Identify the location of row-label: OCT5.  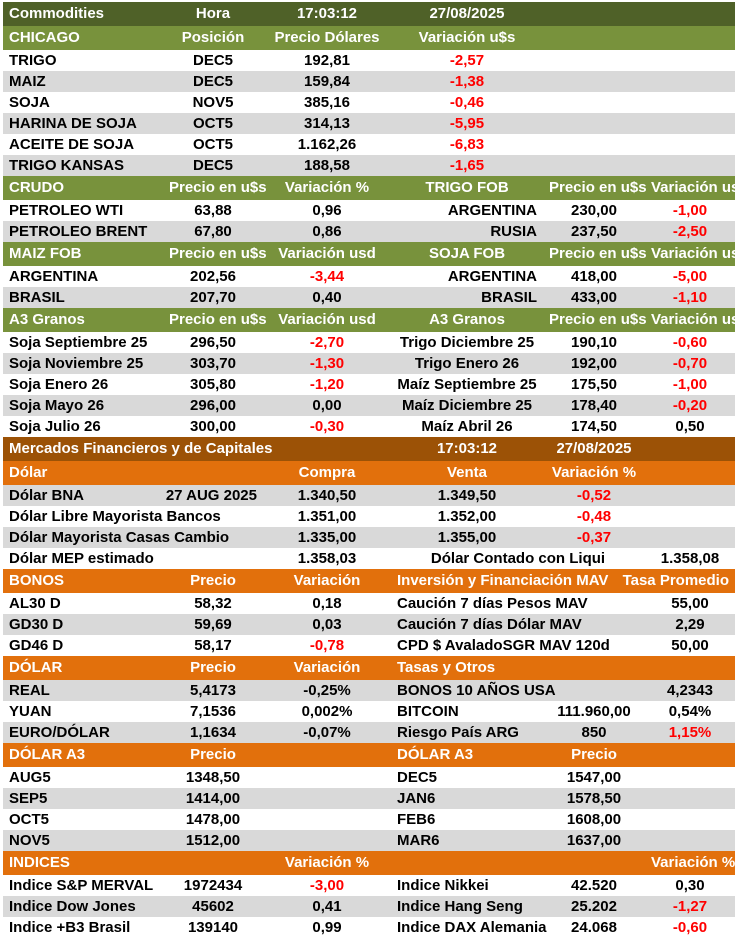
(29, 819).